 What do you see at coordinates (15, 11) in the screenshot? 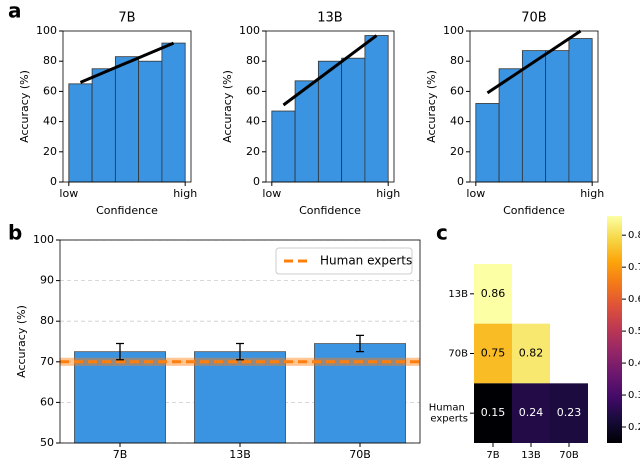
I see `panel-label: a` at bounding box center [15, 11].